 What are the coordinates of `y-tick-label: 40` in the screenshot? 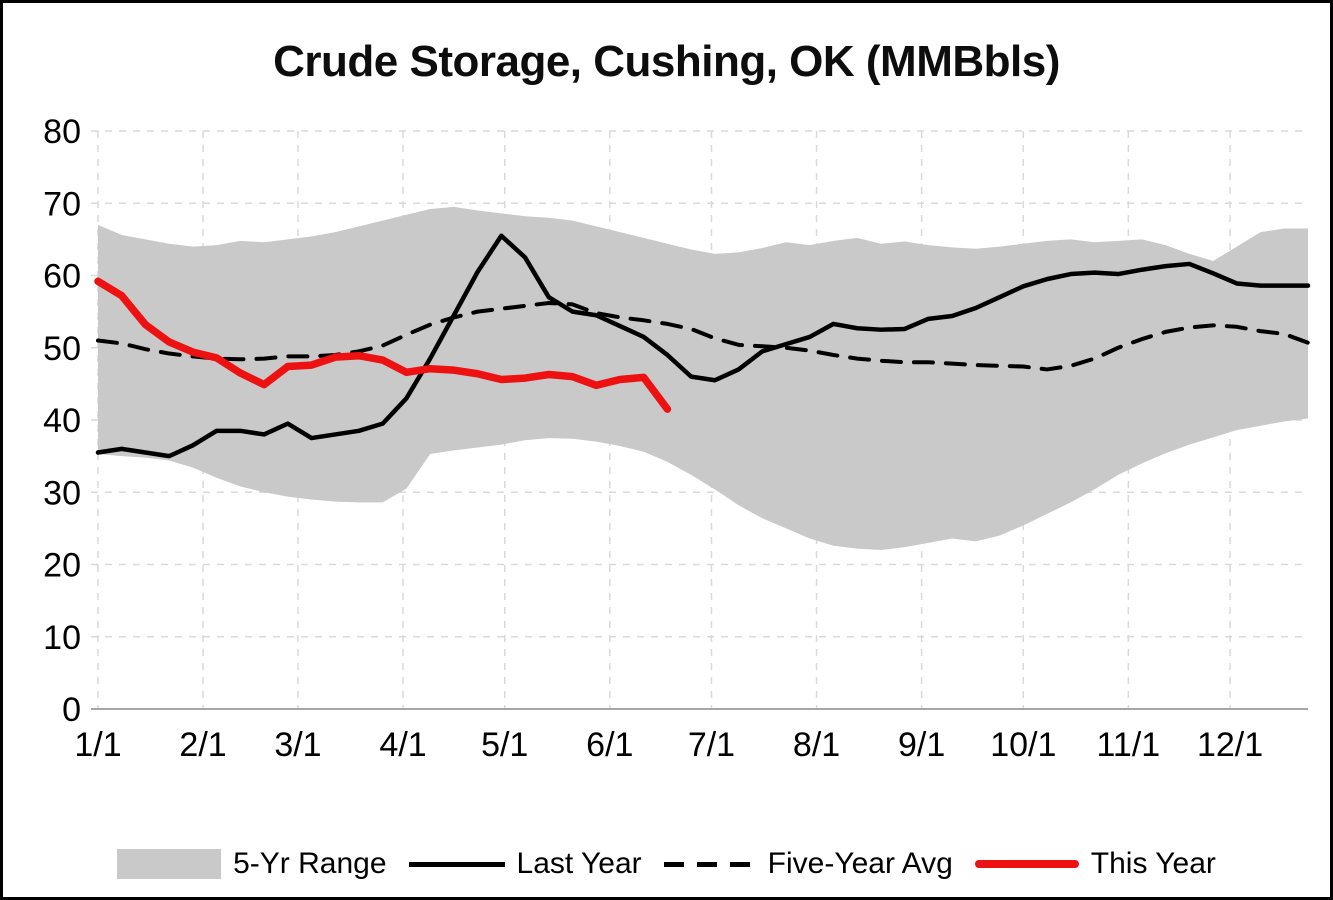 It's located at (62, 421).